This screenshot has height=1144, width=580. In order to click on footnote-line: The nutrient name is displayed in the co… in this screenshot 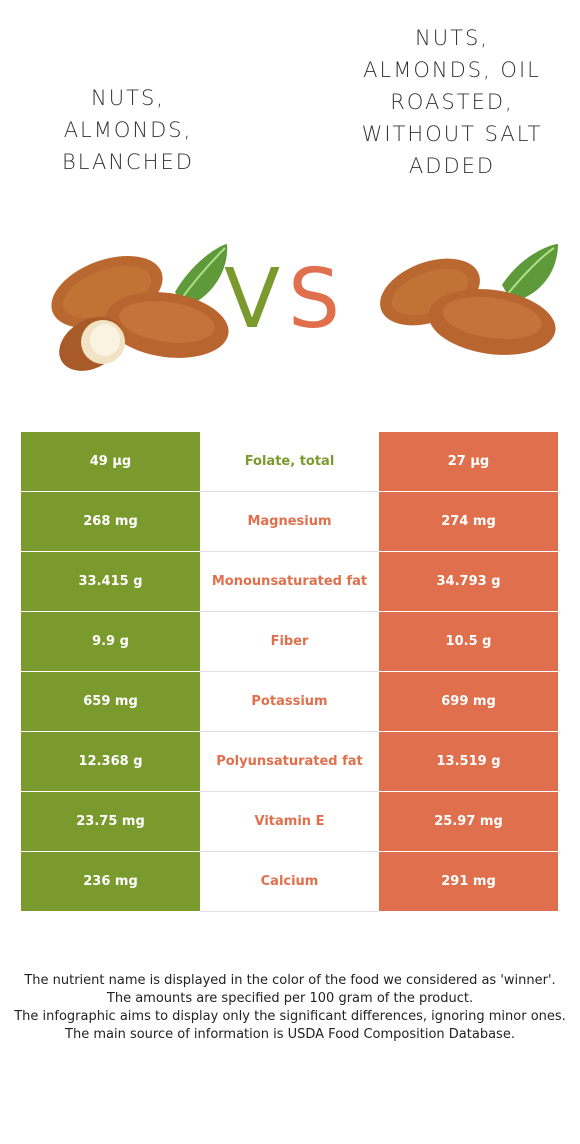, I will do `click(290, 980)`.